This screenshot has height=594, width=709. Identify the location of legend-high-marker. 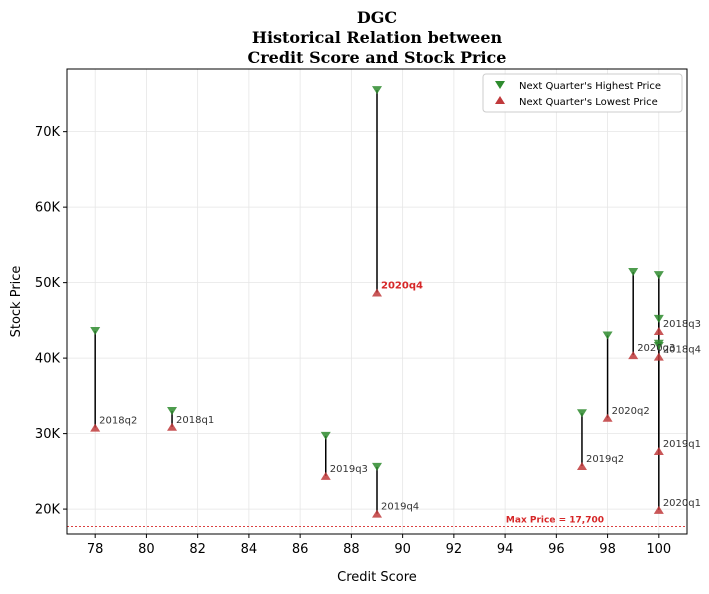
(500, 85).